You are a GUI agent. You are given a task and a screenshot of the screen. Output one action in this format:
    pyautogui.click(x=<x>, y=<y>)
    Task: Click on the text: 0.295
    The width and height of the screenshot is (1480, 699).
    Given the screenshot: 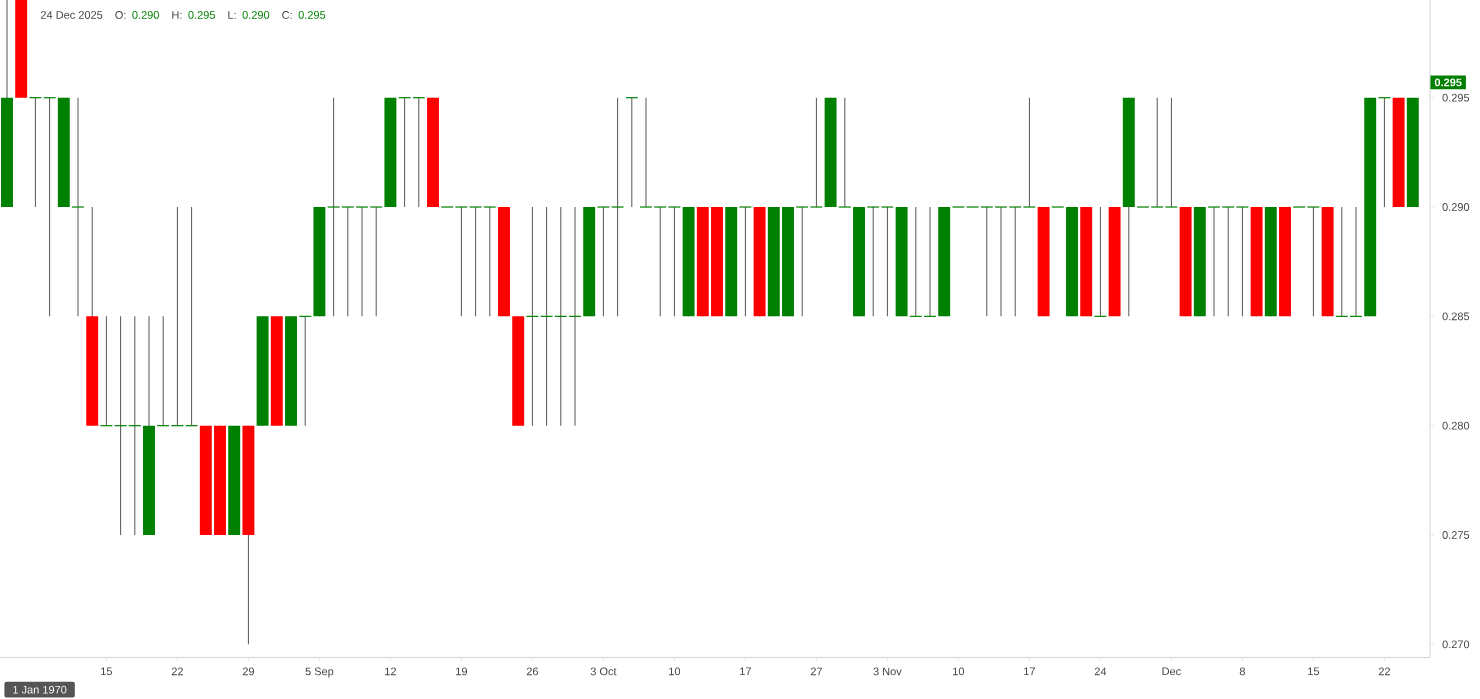 What is the action you would take?
    pyautogui.click(x=1448, y=82)
    